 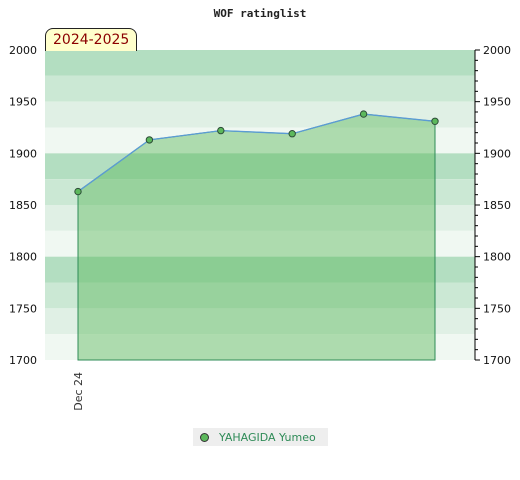 I want to click on legend-marker-icon, so click(x=204, y=437).